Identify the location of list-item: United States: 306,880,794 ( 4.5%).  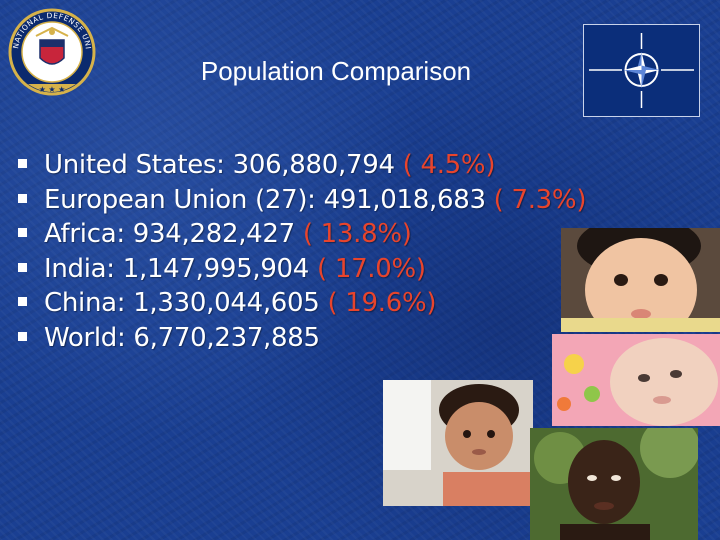
(302, 165).